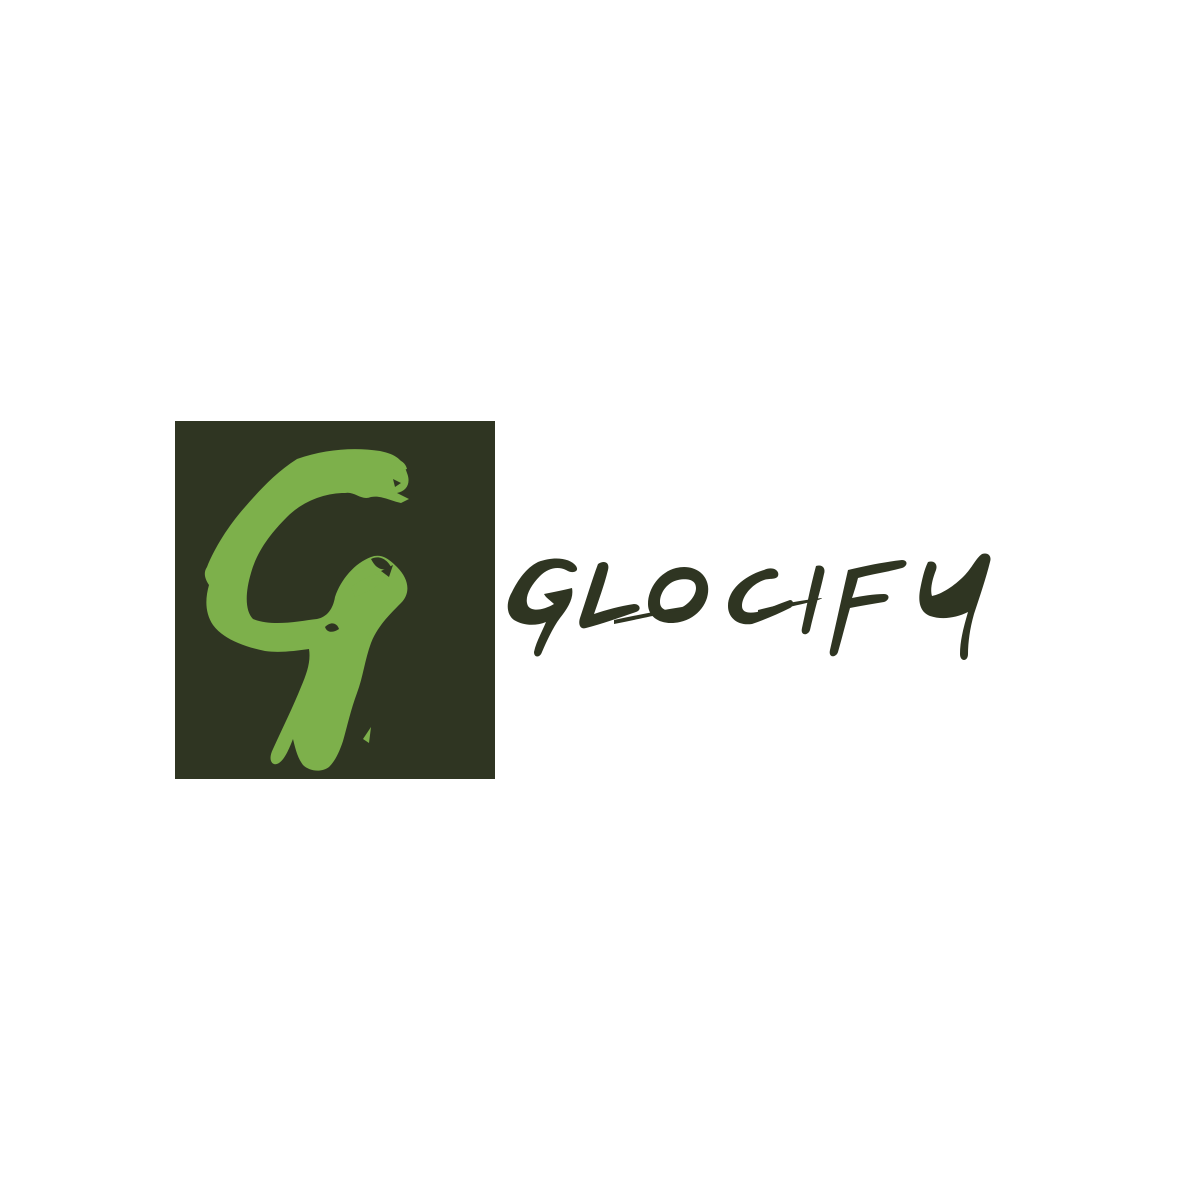 This screenshot has height=1200, width=1200. What do you see at coordinates (868, 608) in the screenshot?
I see `wordmark-letter-f` at bounding box center [868, 608].